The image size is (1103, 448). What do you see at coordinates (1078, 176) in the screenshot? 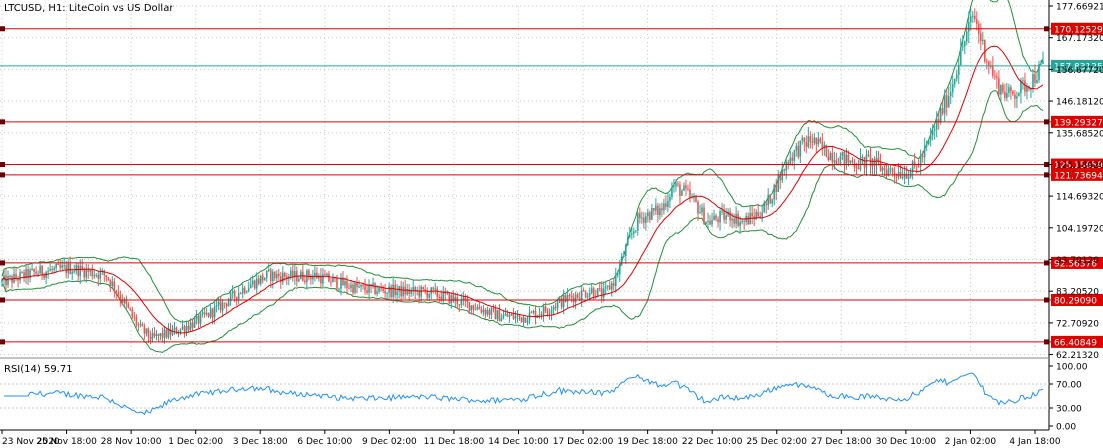
I see `level-label: 121.73694` at bounding box center [1078, 176].